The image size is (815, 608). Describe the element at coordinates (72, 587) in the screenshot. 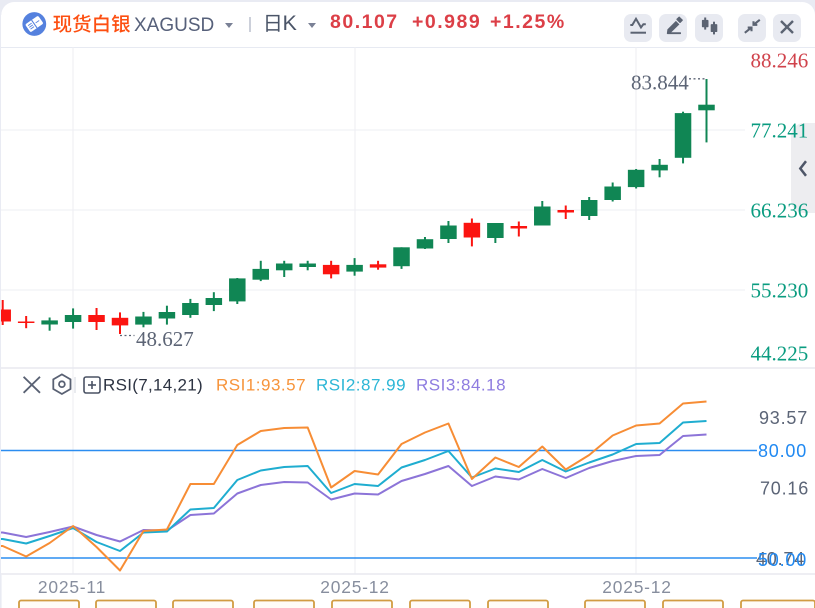

I see `svg-text: 2025-11` at that location.